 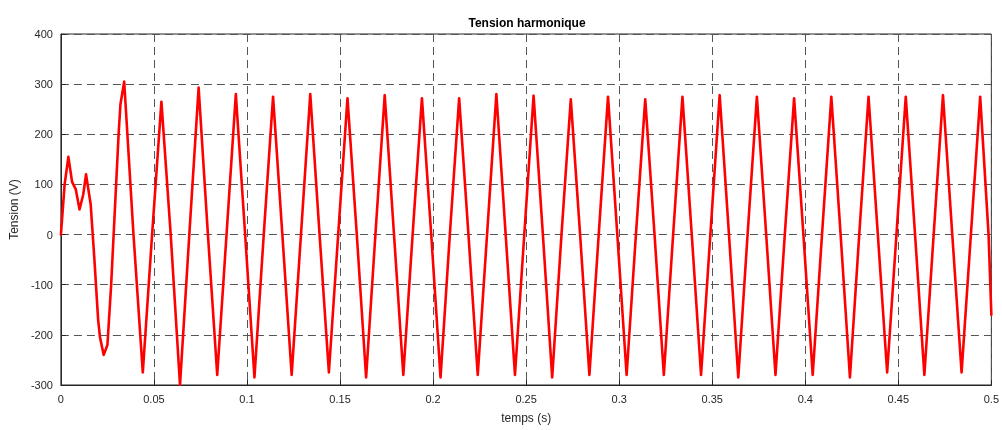 I want to click on x-tick-label: 0.3, so click(x=619, y=398).